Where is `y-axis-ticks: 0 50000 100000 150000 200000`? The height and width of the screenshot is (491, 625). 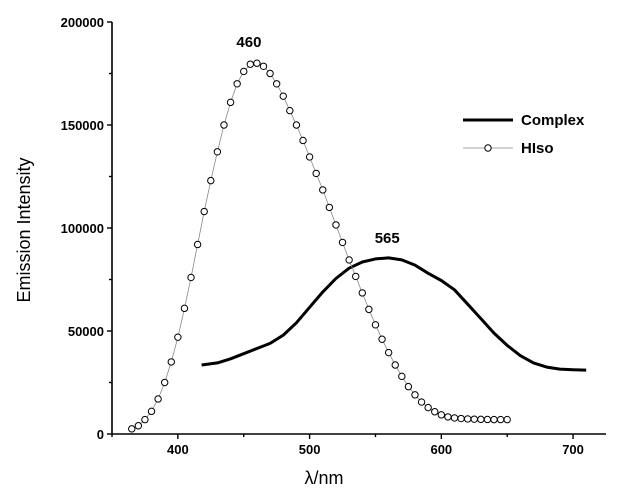 y-axis-ticks: 0 50000 100000 150000 200000 is located at coordinates (86, 228).